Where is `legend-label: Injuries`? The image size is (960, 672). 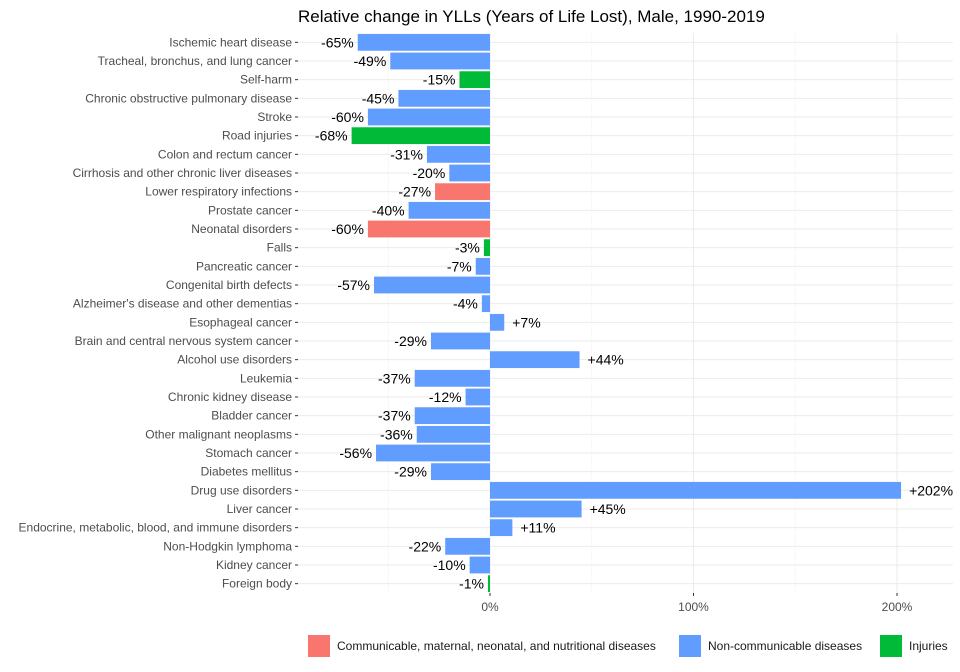 legend-label: Injuries is located at coordinates (928, 646).